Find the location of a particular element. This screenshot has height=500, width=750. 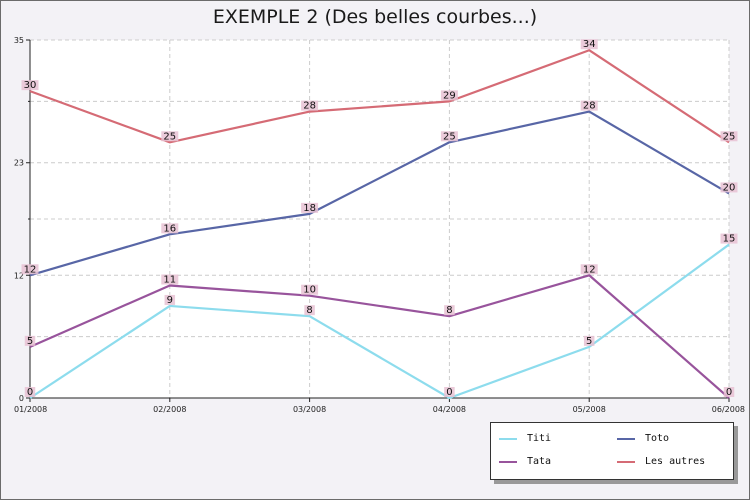

x-tick-label: 05/2008 is located at coordinates (589, 409).